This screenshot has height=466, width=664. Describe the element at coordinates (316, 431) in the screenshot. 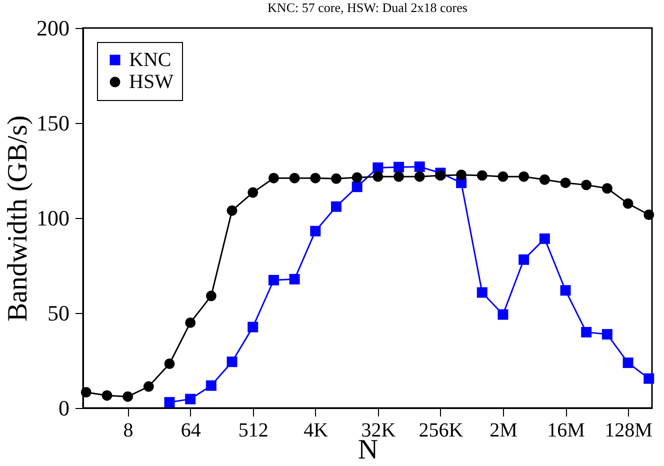

I see `x-tick-label: 4K` at that location.